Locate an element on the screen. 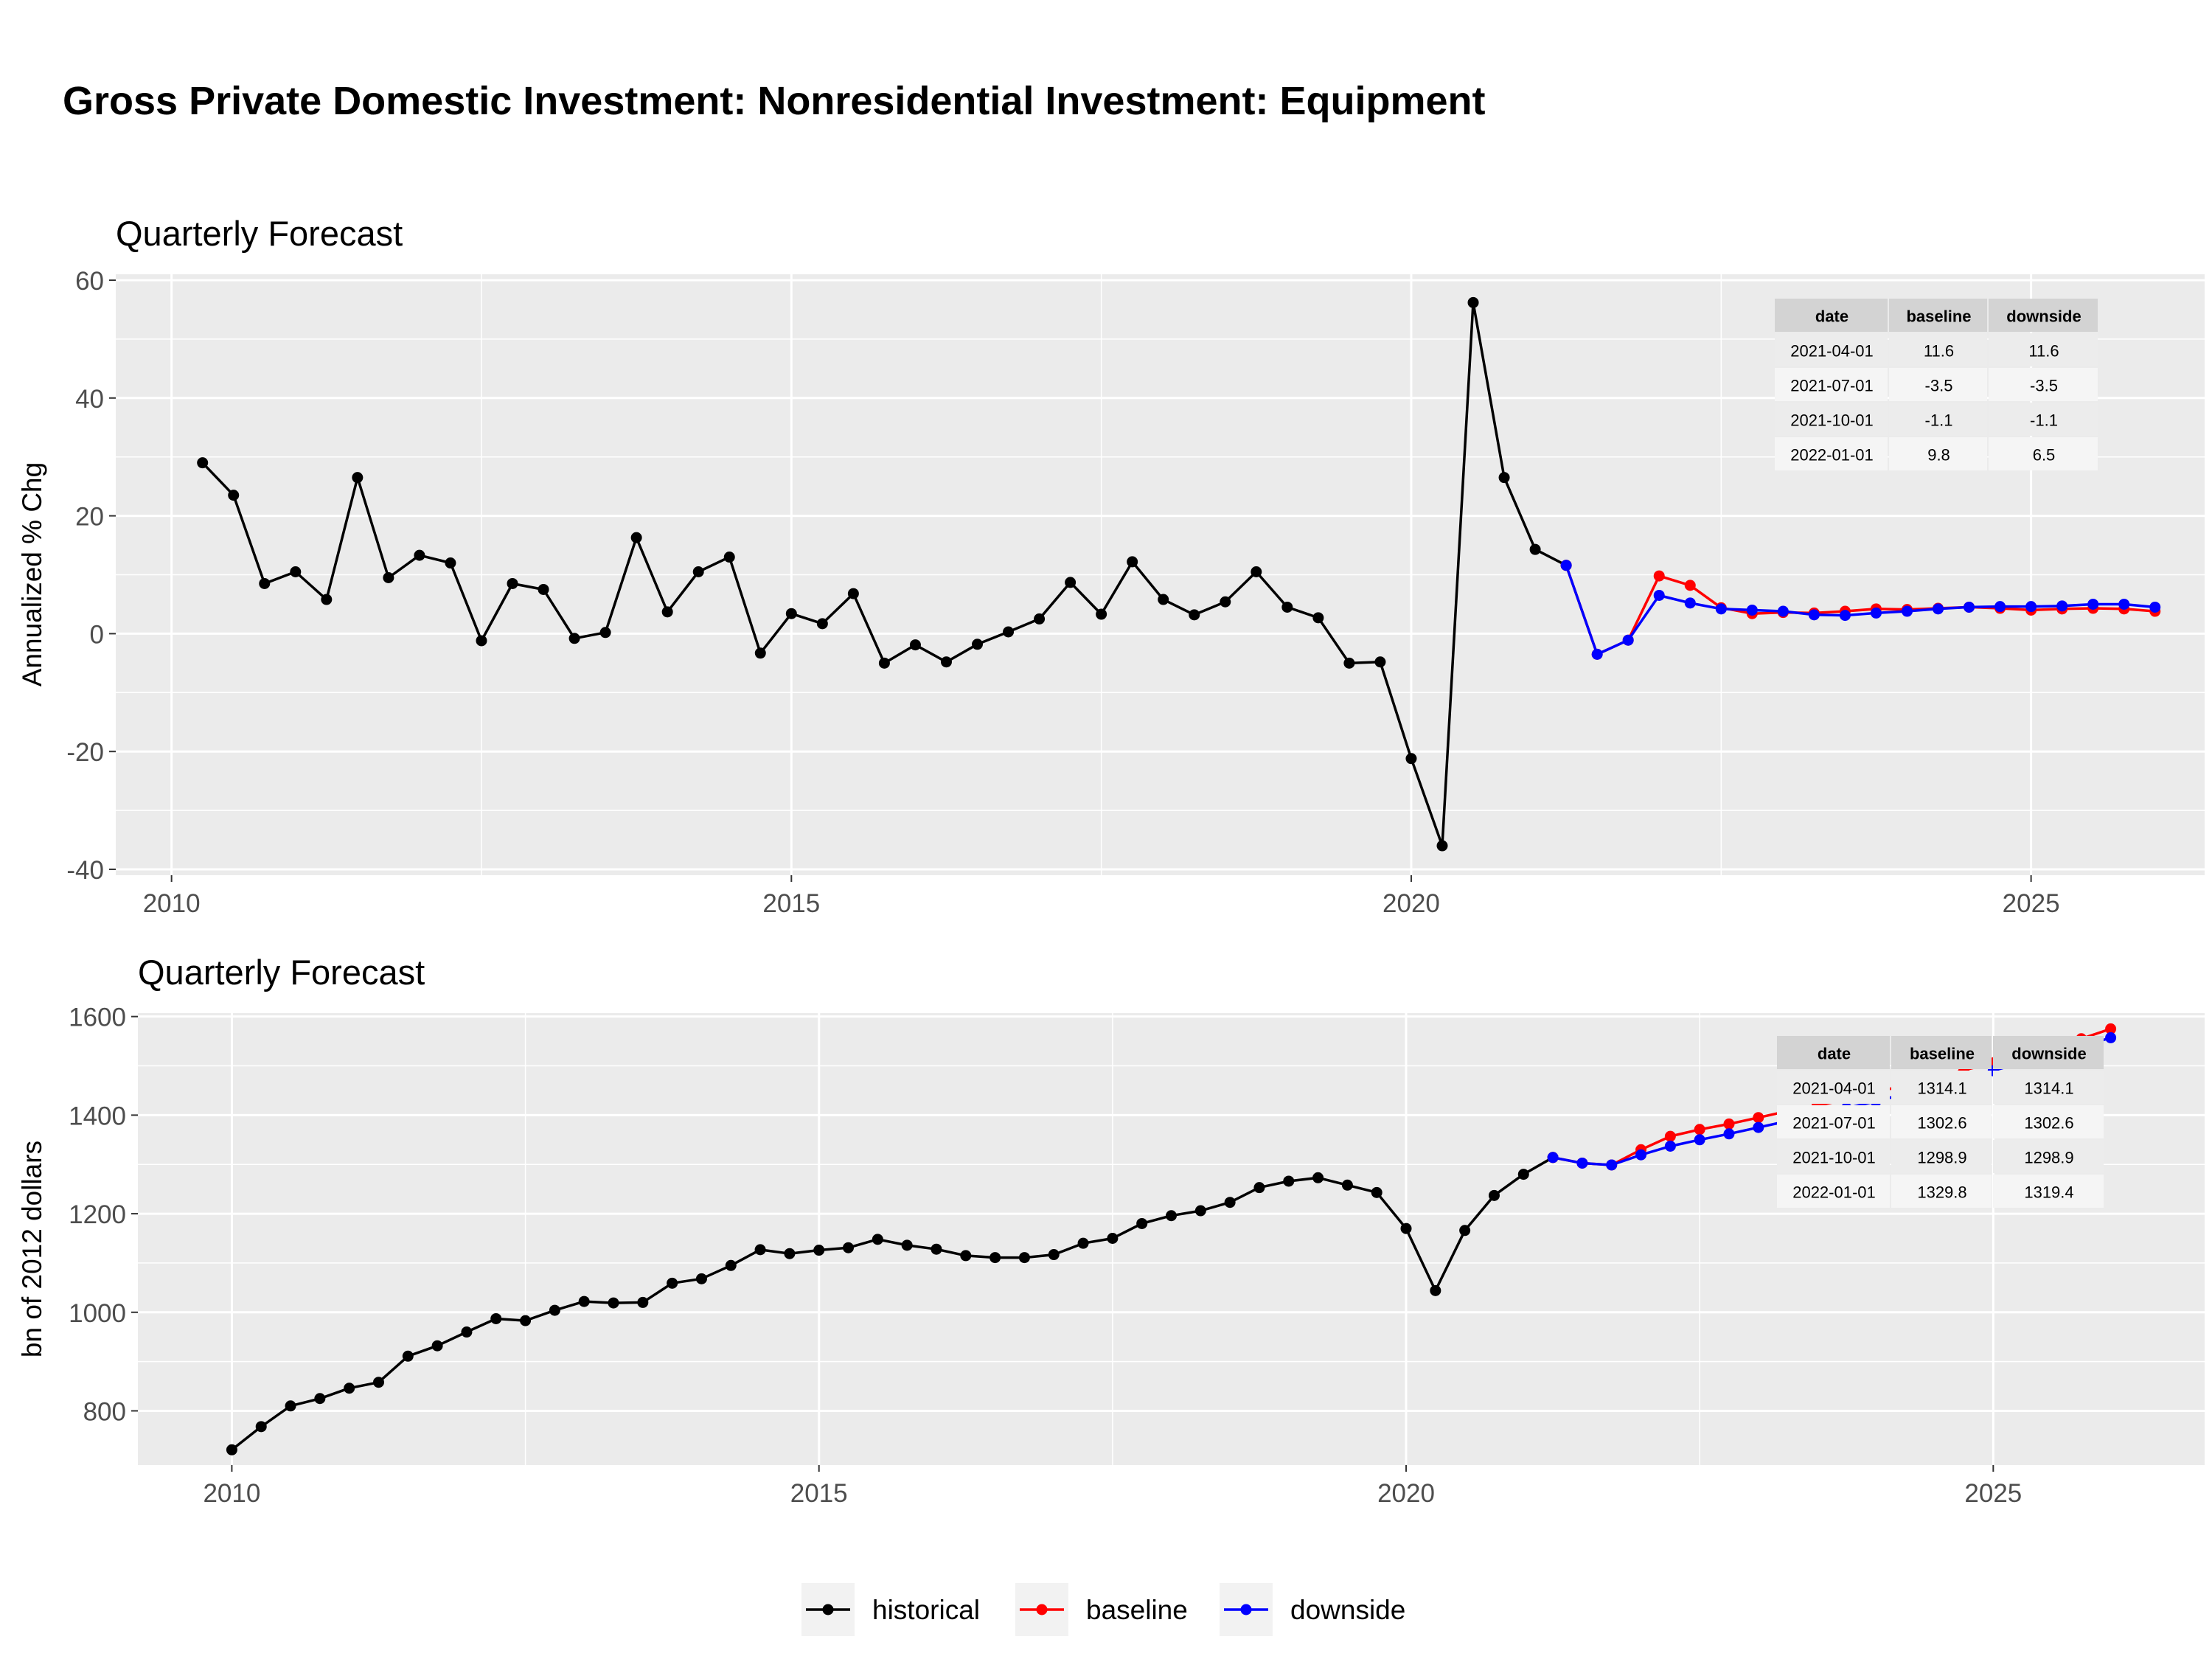 Image resolution: width=2212 pixels, height=1659 pixels. legend-item-downside: downside is located at coordinates (1312, 1609).